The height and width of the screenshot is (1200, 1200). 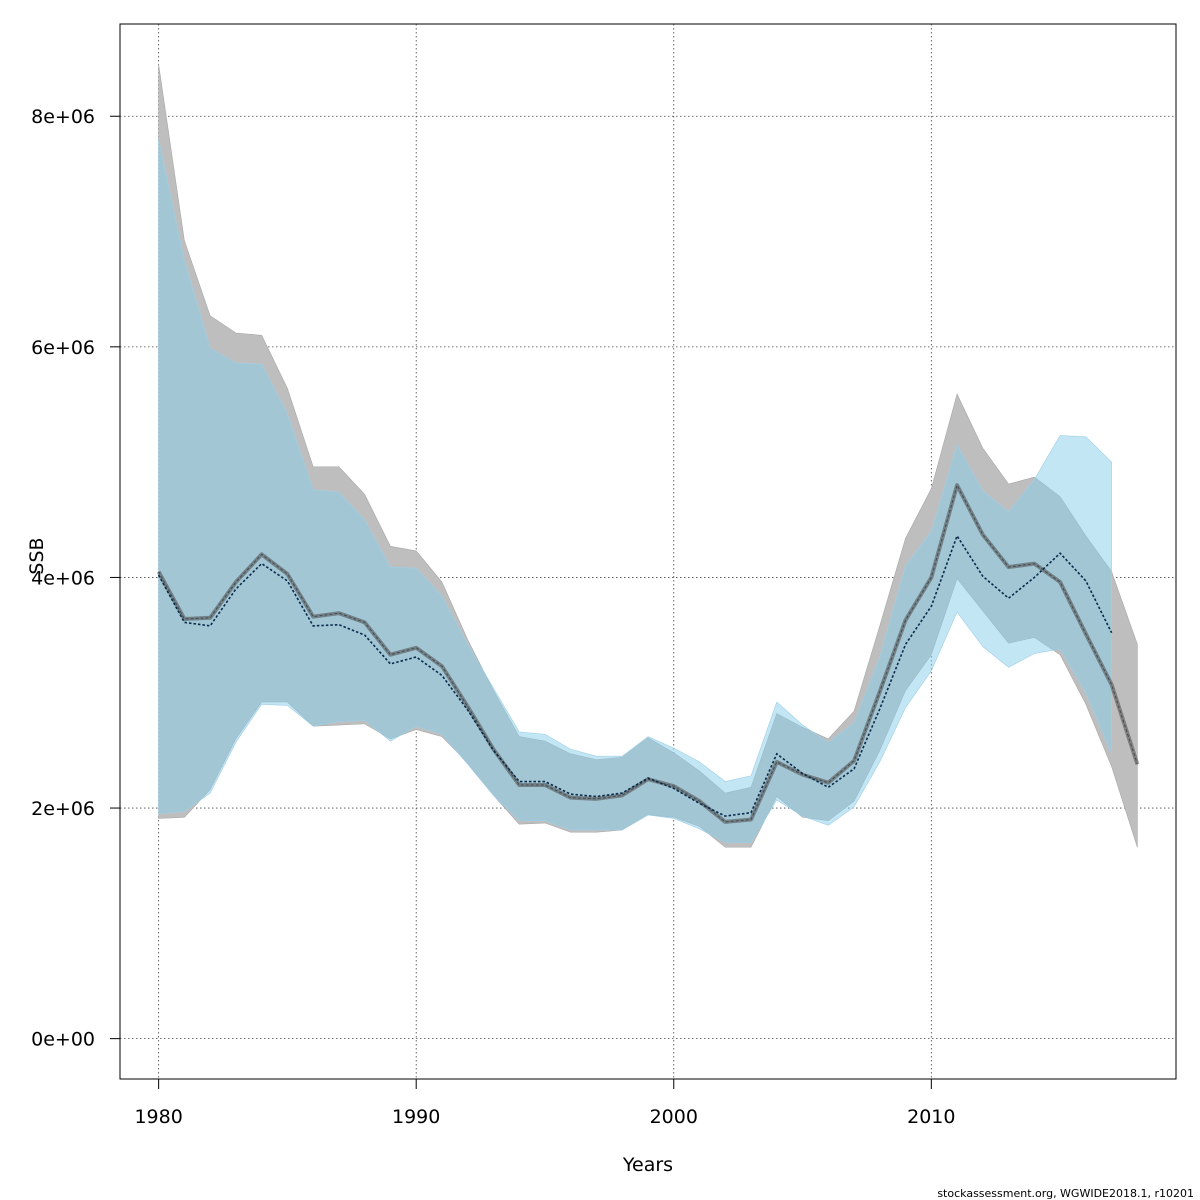 What do you see at coordinates (63, 348) in the screenshot?
I see `y-tick-label-3: 6e+06` at bounding box center [63, 348].